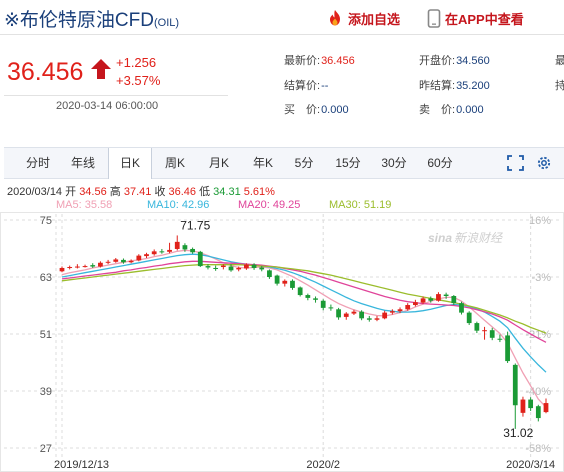  I want to click on instrument-code: (OIL), so click(166, 23).